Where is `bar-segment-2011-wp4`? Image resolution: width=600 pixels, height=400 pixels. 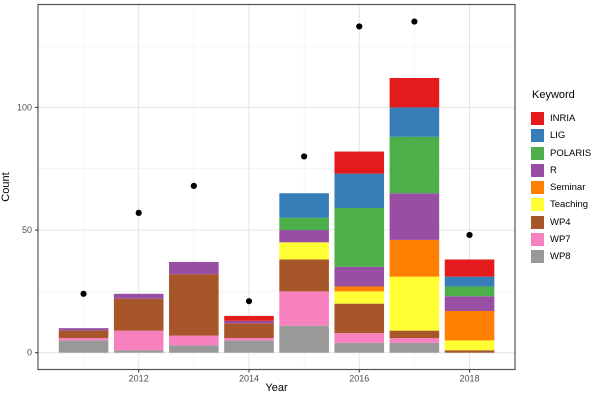
bar-segment-2011-wp4 is located at coordinates (83, 334).